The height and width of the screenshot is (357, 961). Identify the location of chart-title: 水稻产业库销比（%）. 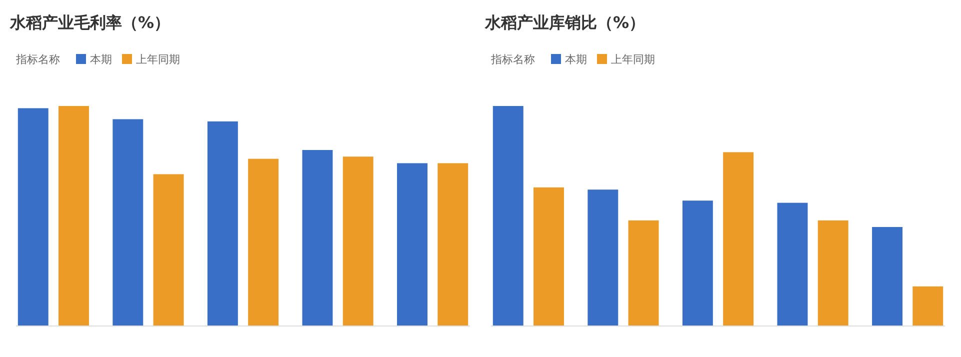
(565, 22).